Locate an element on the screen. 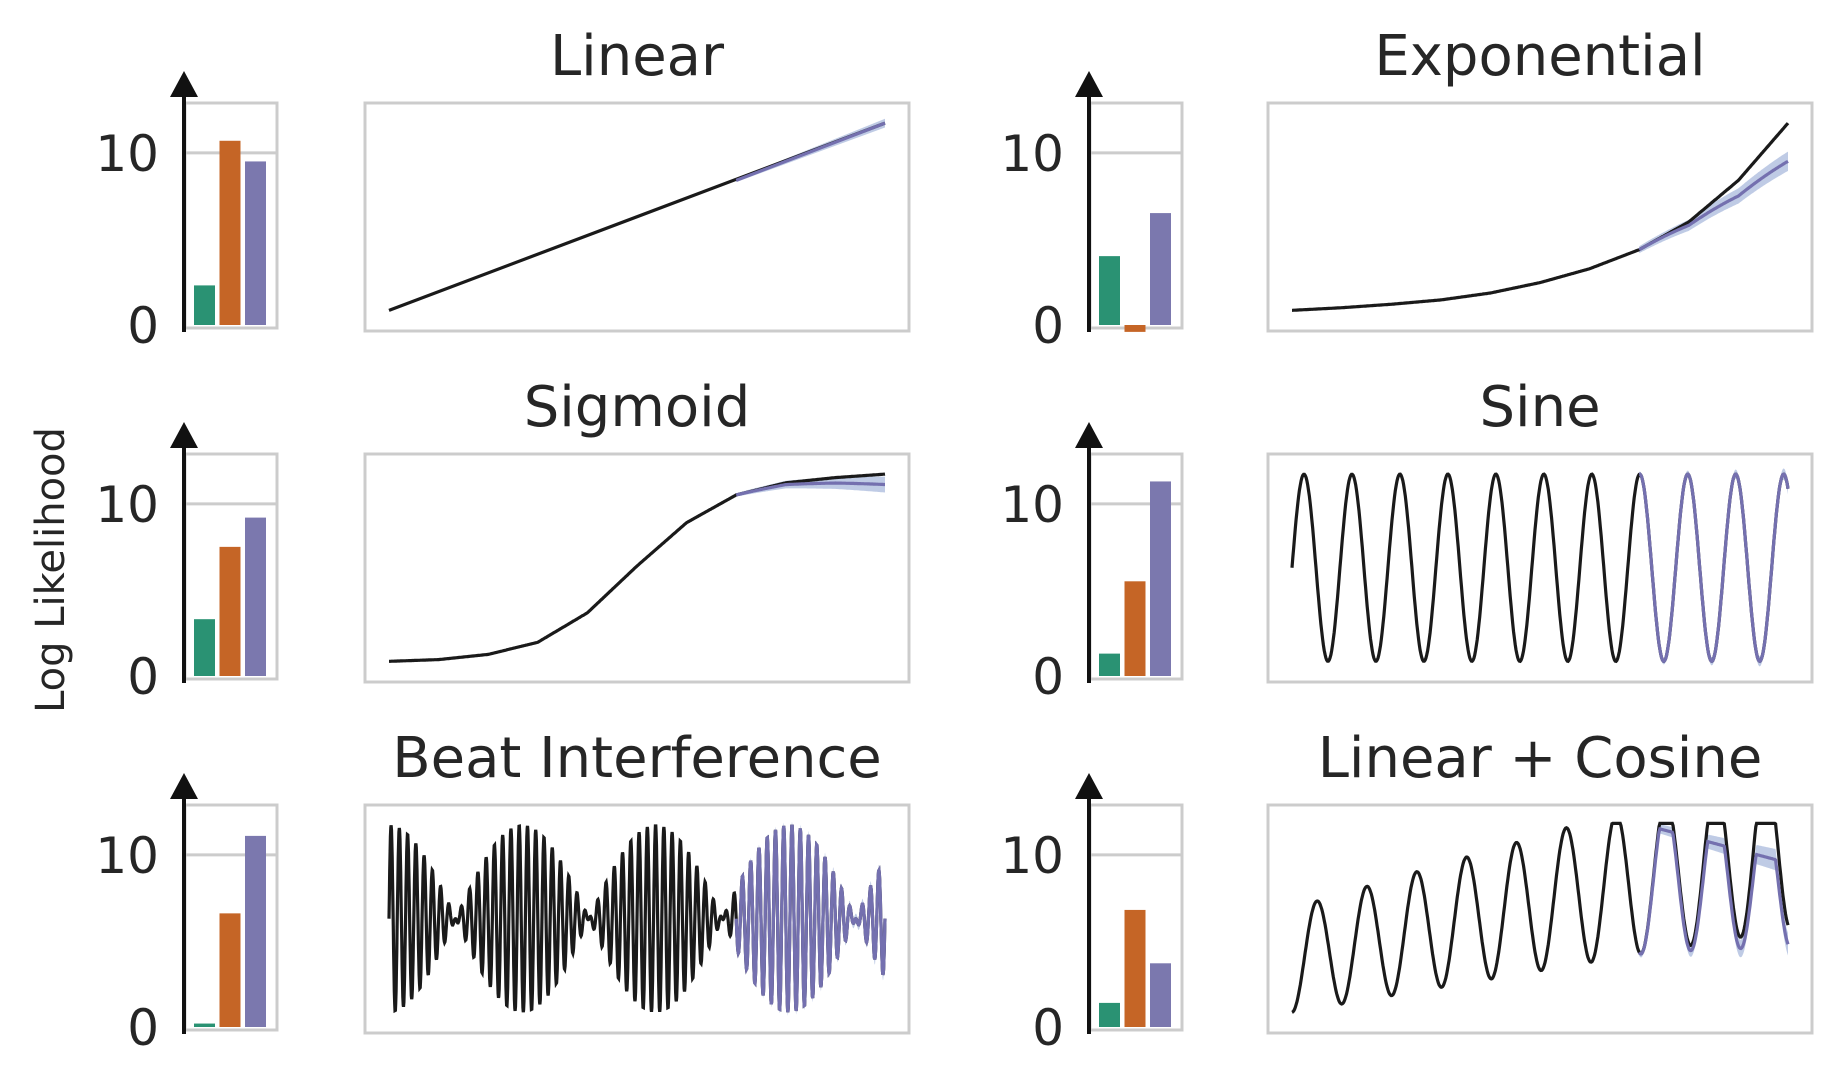 This screenshot has height=1084, width=1834. line-panel-beat: Beat Interference is located at coordinates (637, 880).